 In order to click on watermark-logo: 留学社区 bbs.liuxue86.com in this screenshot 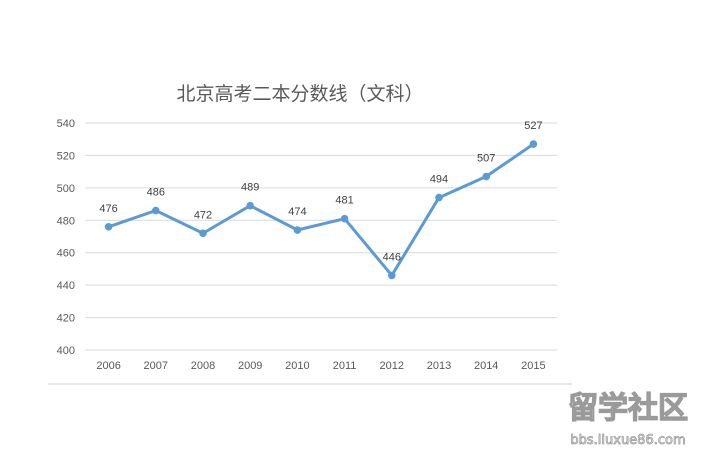, I will do `click(627, 419)`.